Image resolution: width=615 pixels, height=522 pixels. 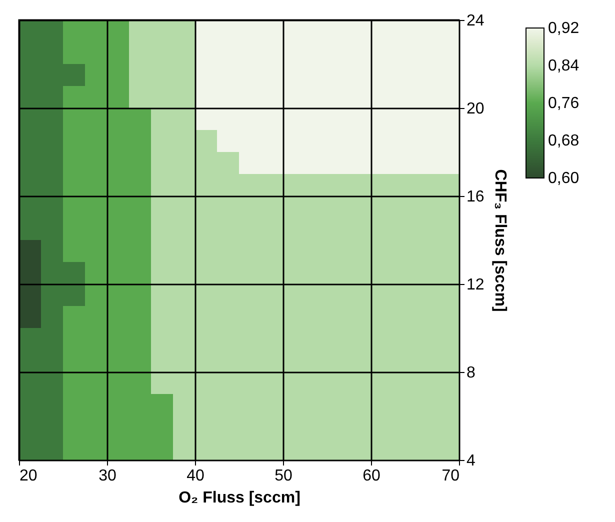 What do you see at coordinates (475, 285) in the screenshot?
I see `y-tick-label: 12` at bounding box center [475, 285].